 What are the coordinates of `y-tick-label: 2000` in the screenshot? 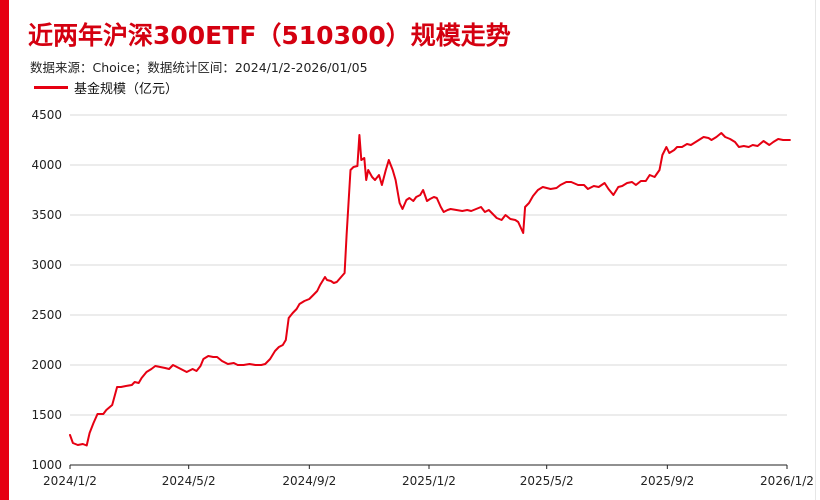 It's located at (46, 365).